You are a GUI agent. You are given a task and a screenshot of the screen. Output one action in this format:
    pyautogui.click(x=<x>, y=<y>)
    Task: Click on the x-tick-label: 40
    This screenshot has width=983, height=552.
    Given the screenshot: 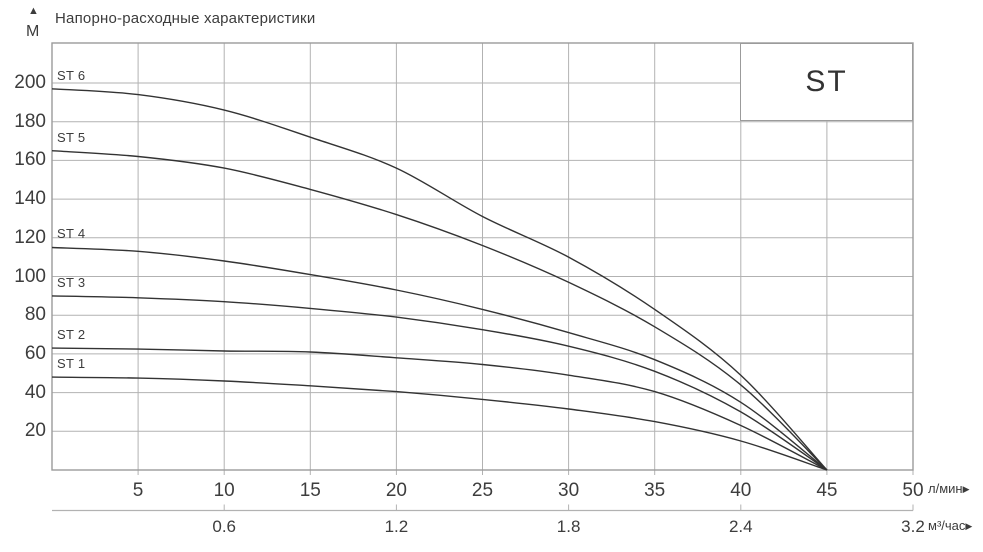 What is the action you would take?
    pyautogui.click(x=741, y=490)
    